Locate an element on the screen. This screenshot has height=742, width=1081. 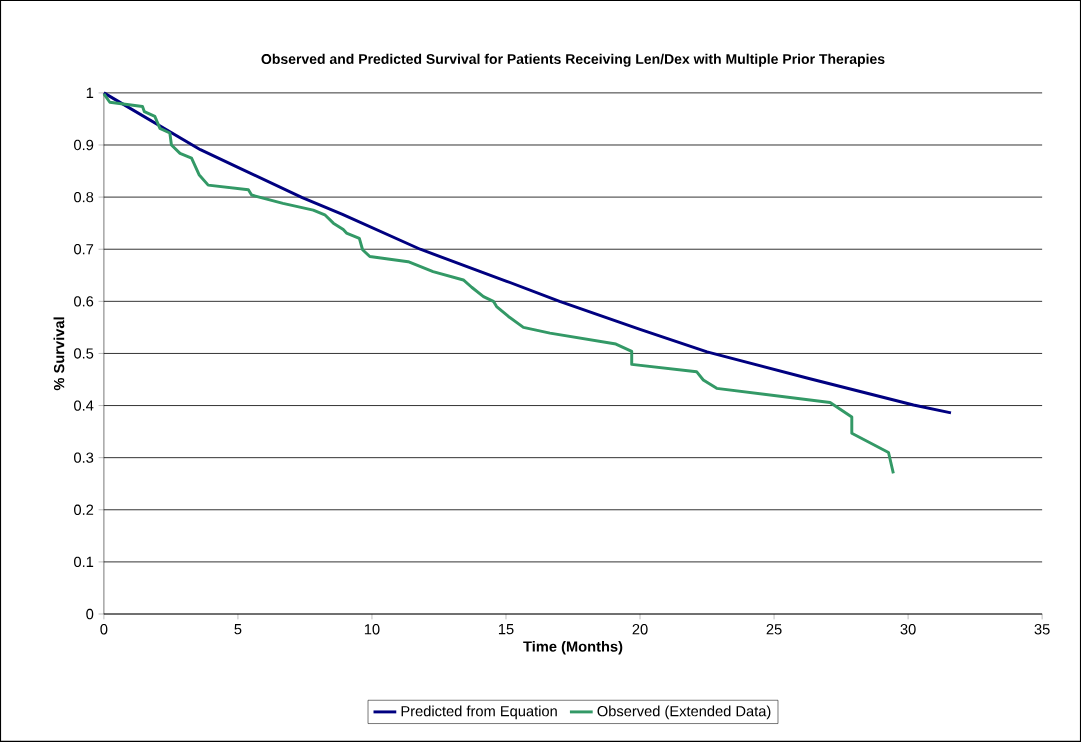
y-tick-label: 0.5 is located at coordinates (84, 353).